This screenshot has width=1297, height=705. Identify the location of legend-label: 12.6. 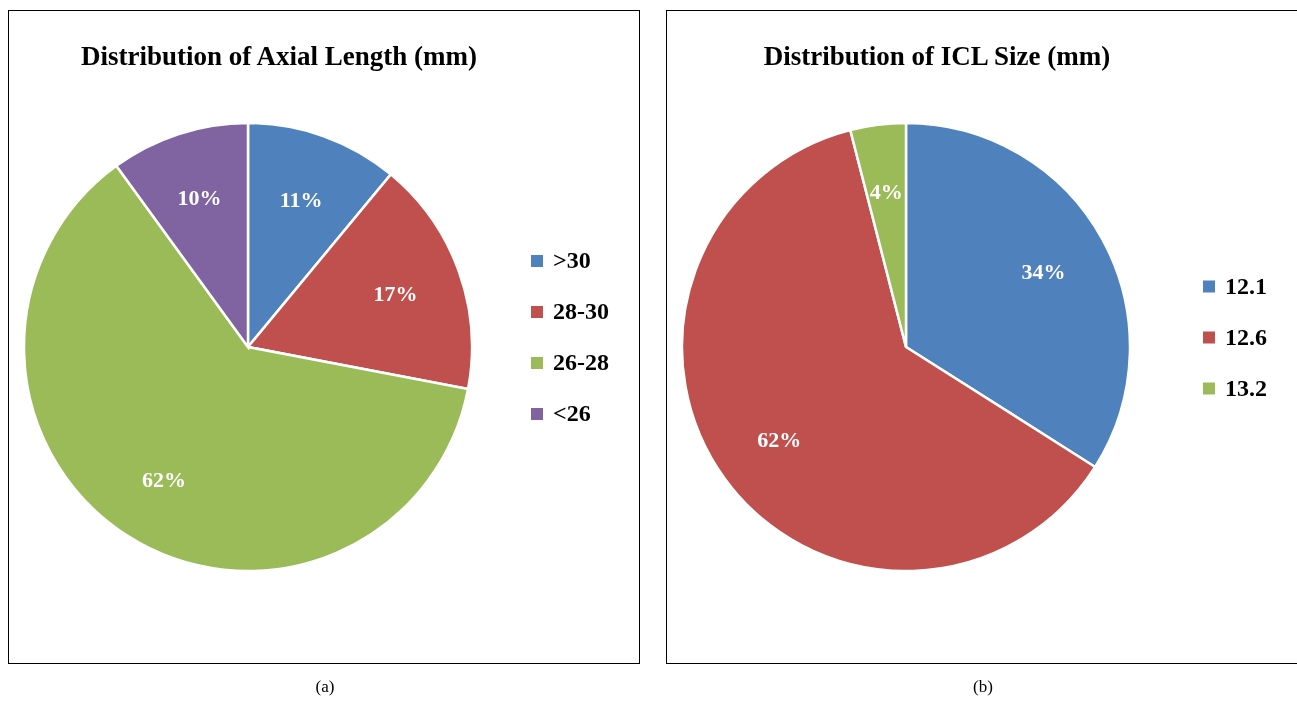
(1246, 337).